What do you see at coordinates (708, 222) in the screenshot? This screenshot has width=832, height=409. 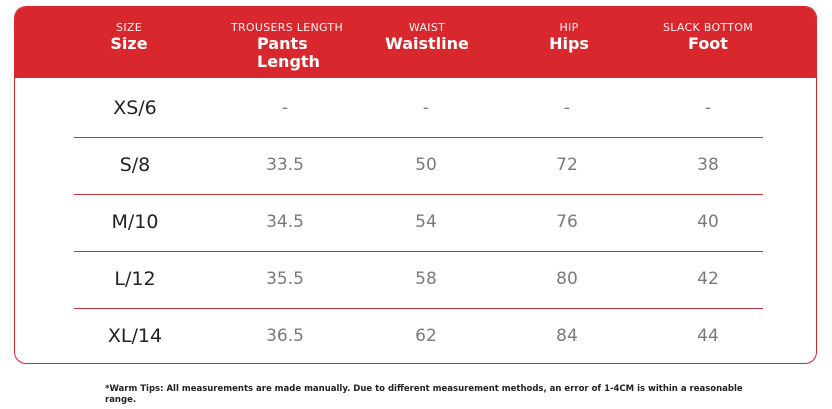 I see `foot-cell: 40` at bounding box center [708, 222].